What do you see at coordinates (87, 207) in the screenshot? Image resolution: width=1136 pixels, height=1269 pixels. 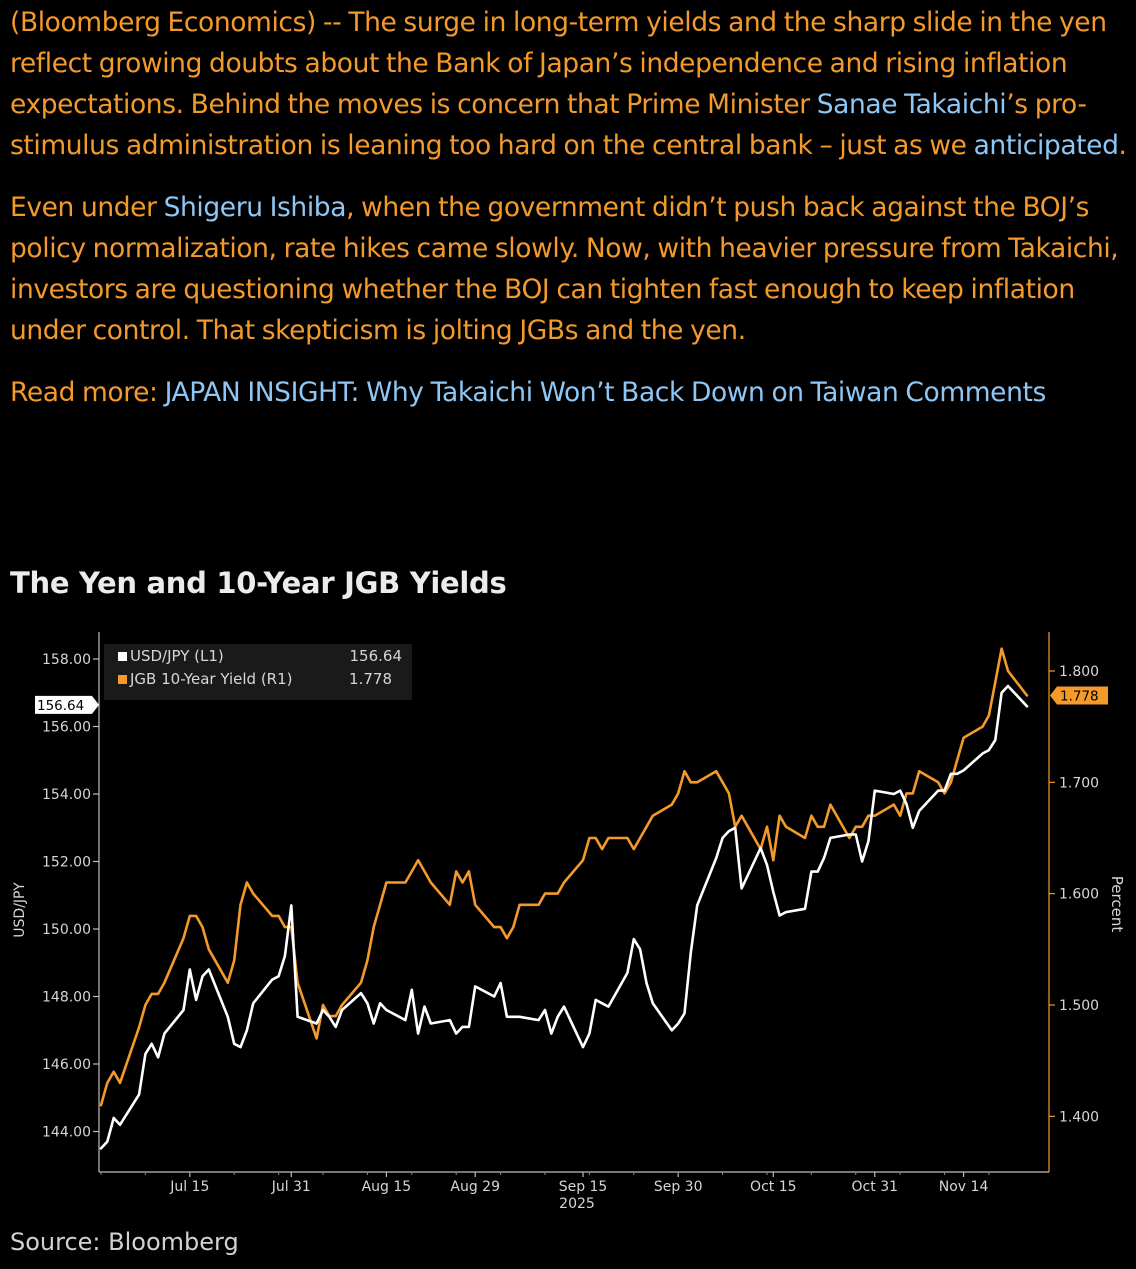 I see `paragraph-text: Even under` at bounding box center [87, 207].